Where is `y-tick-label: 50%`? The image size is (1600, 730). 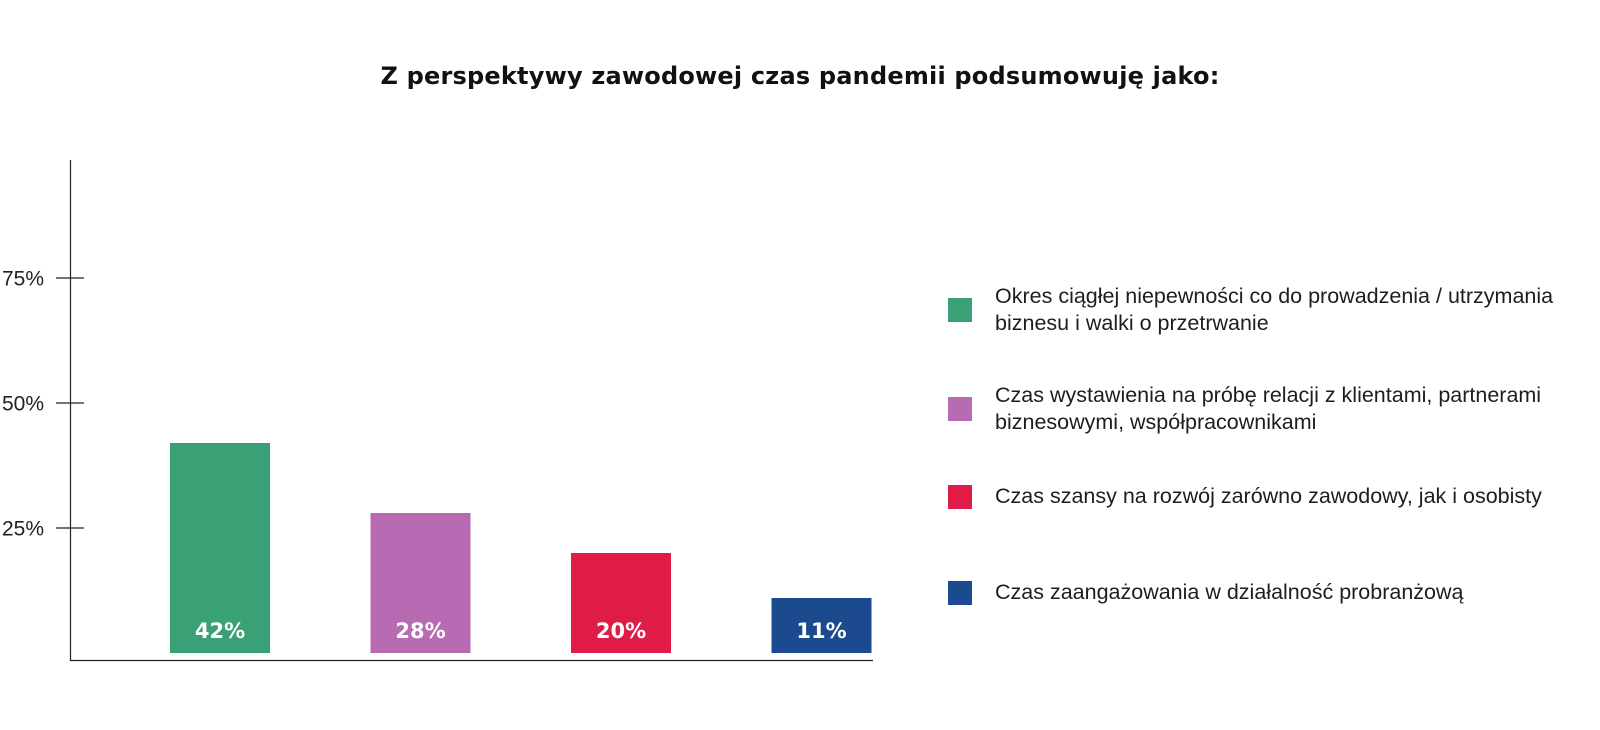 y-tick-label: 50% is located at coordinates (23, 404).